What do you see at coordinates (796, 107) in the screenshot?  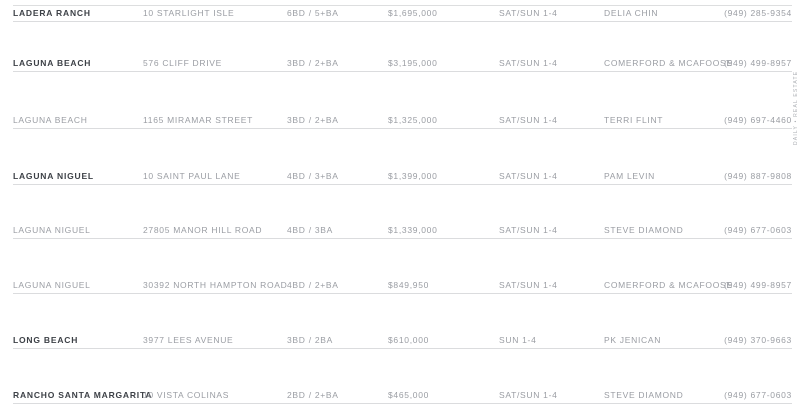 I see `page-edge-vertical-text: DAILY • REAL ESTATE` at bounding box center [796, 107].